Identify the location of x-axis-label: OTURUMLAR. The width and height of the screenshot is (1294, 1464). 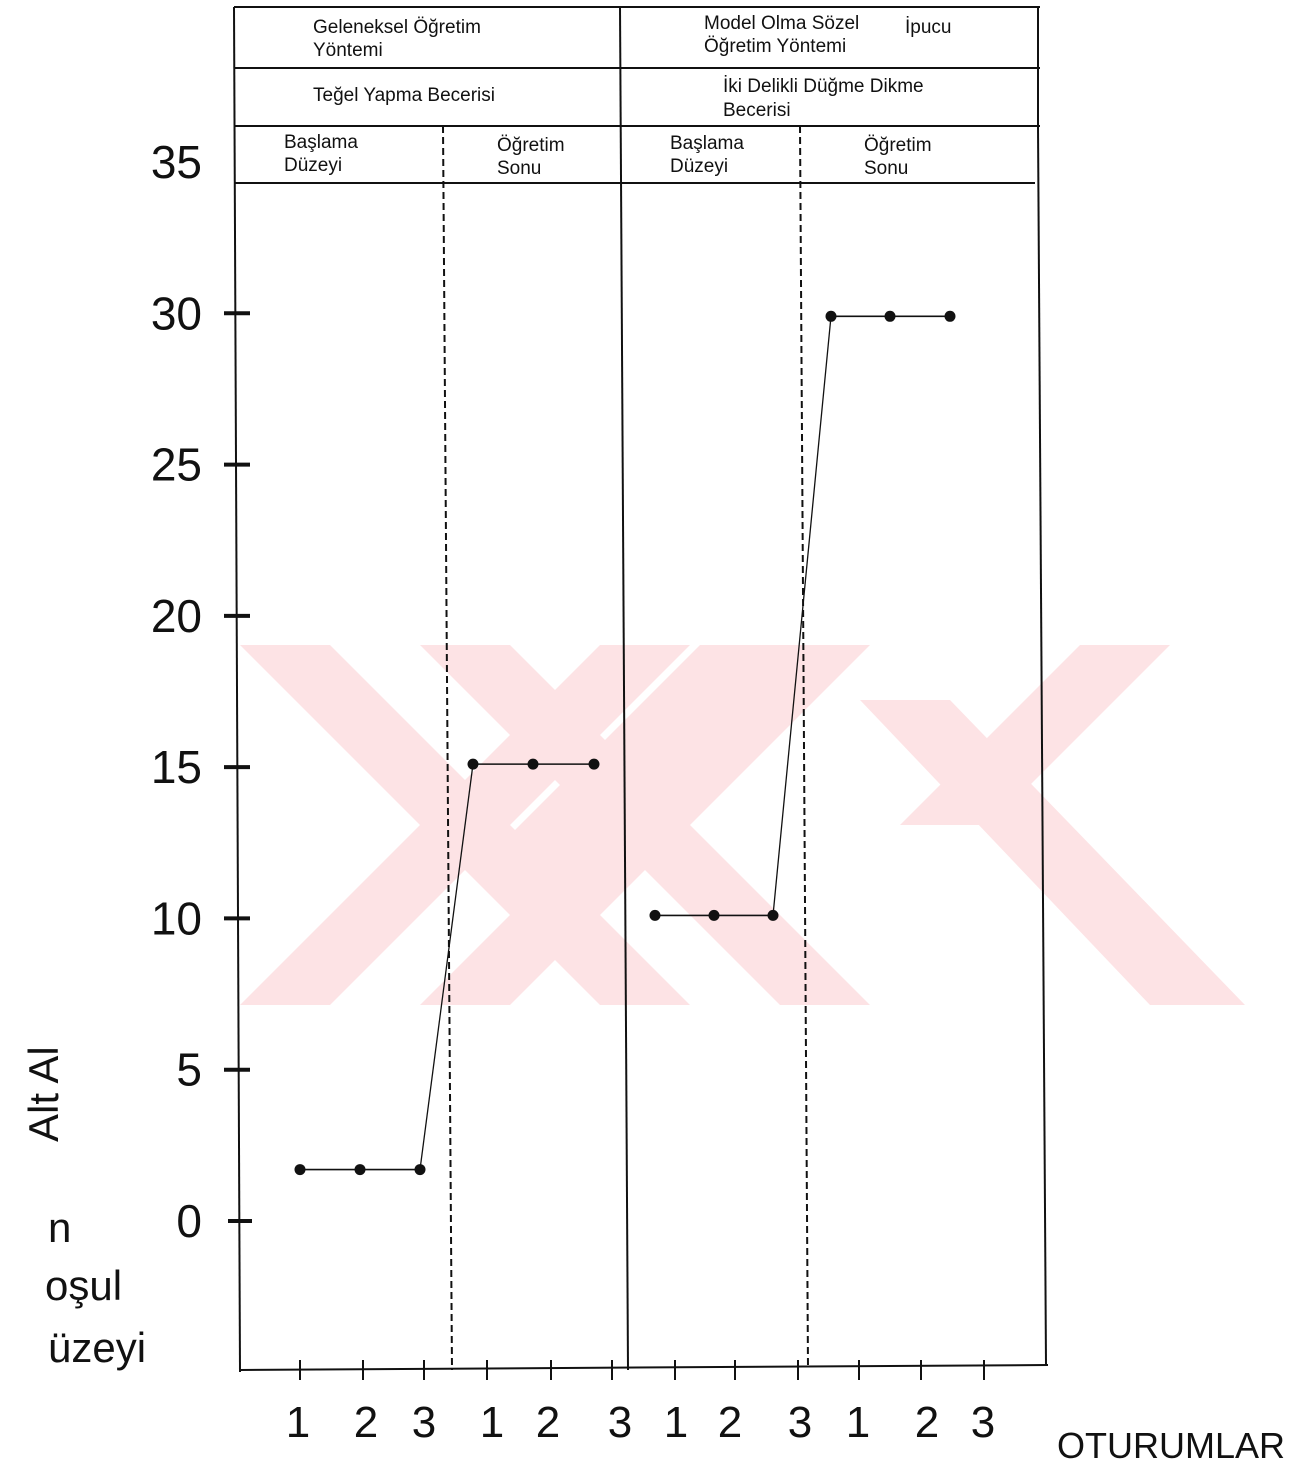
(1171, 1444).